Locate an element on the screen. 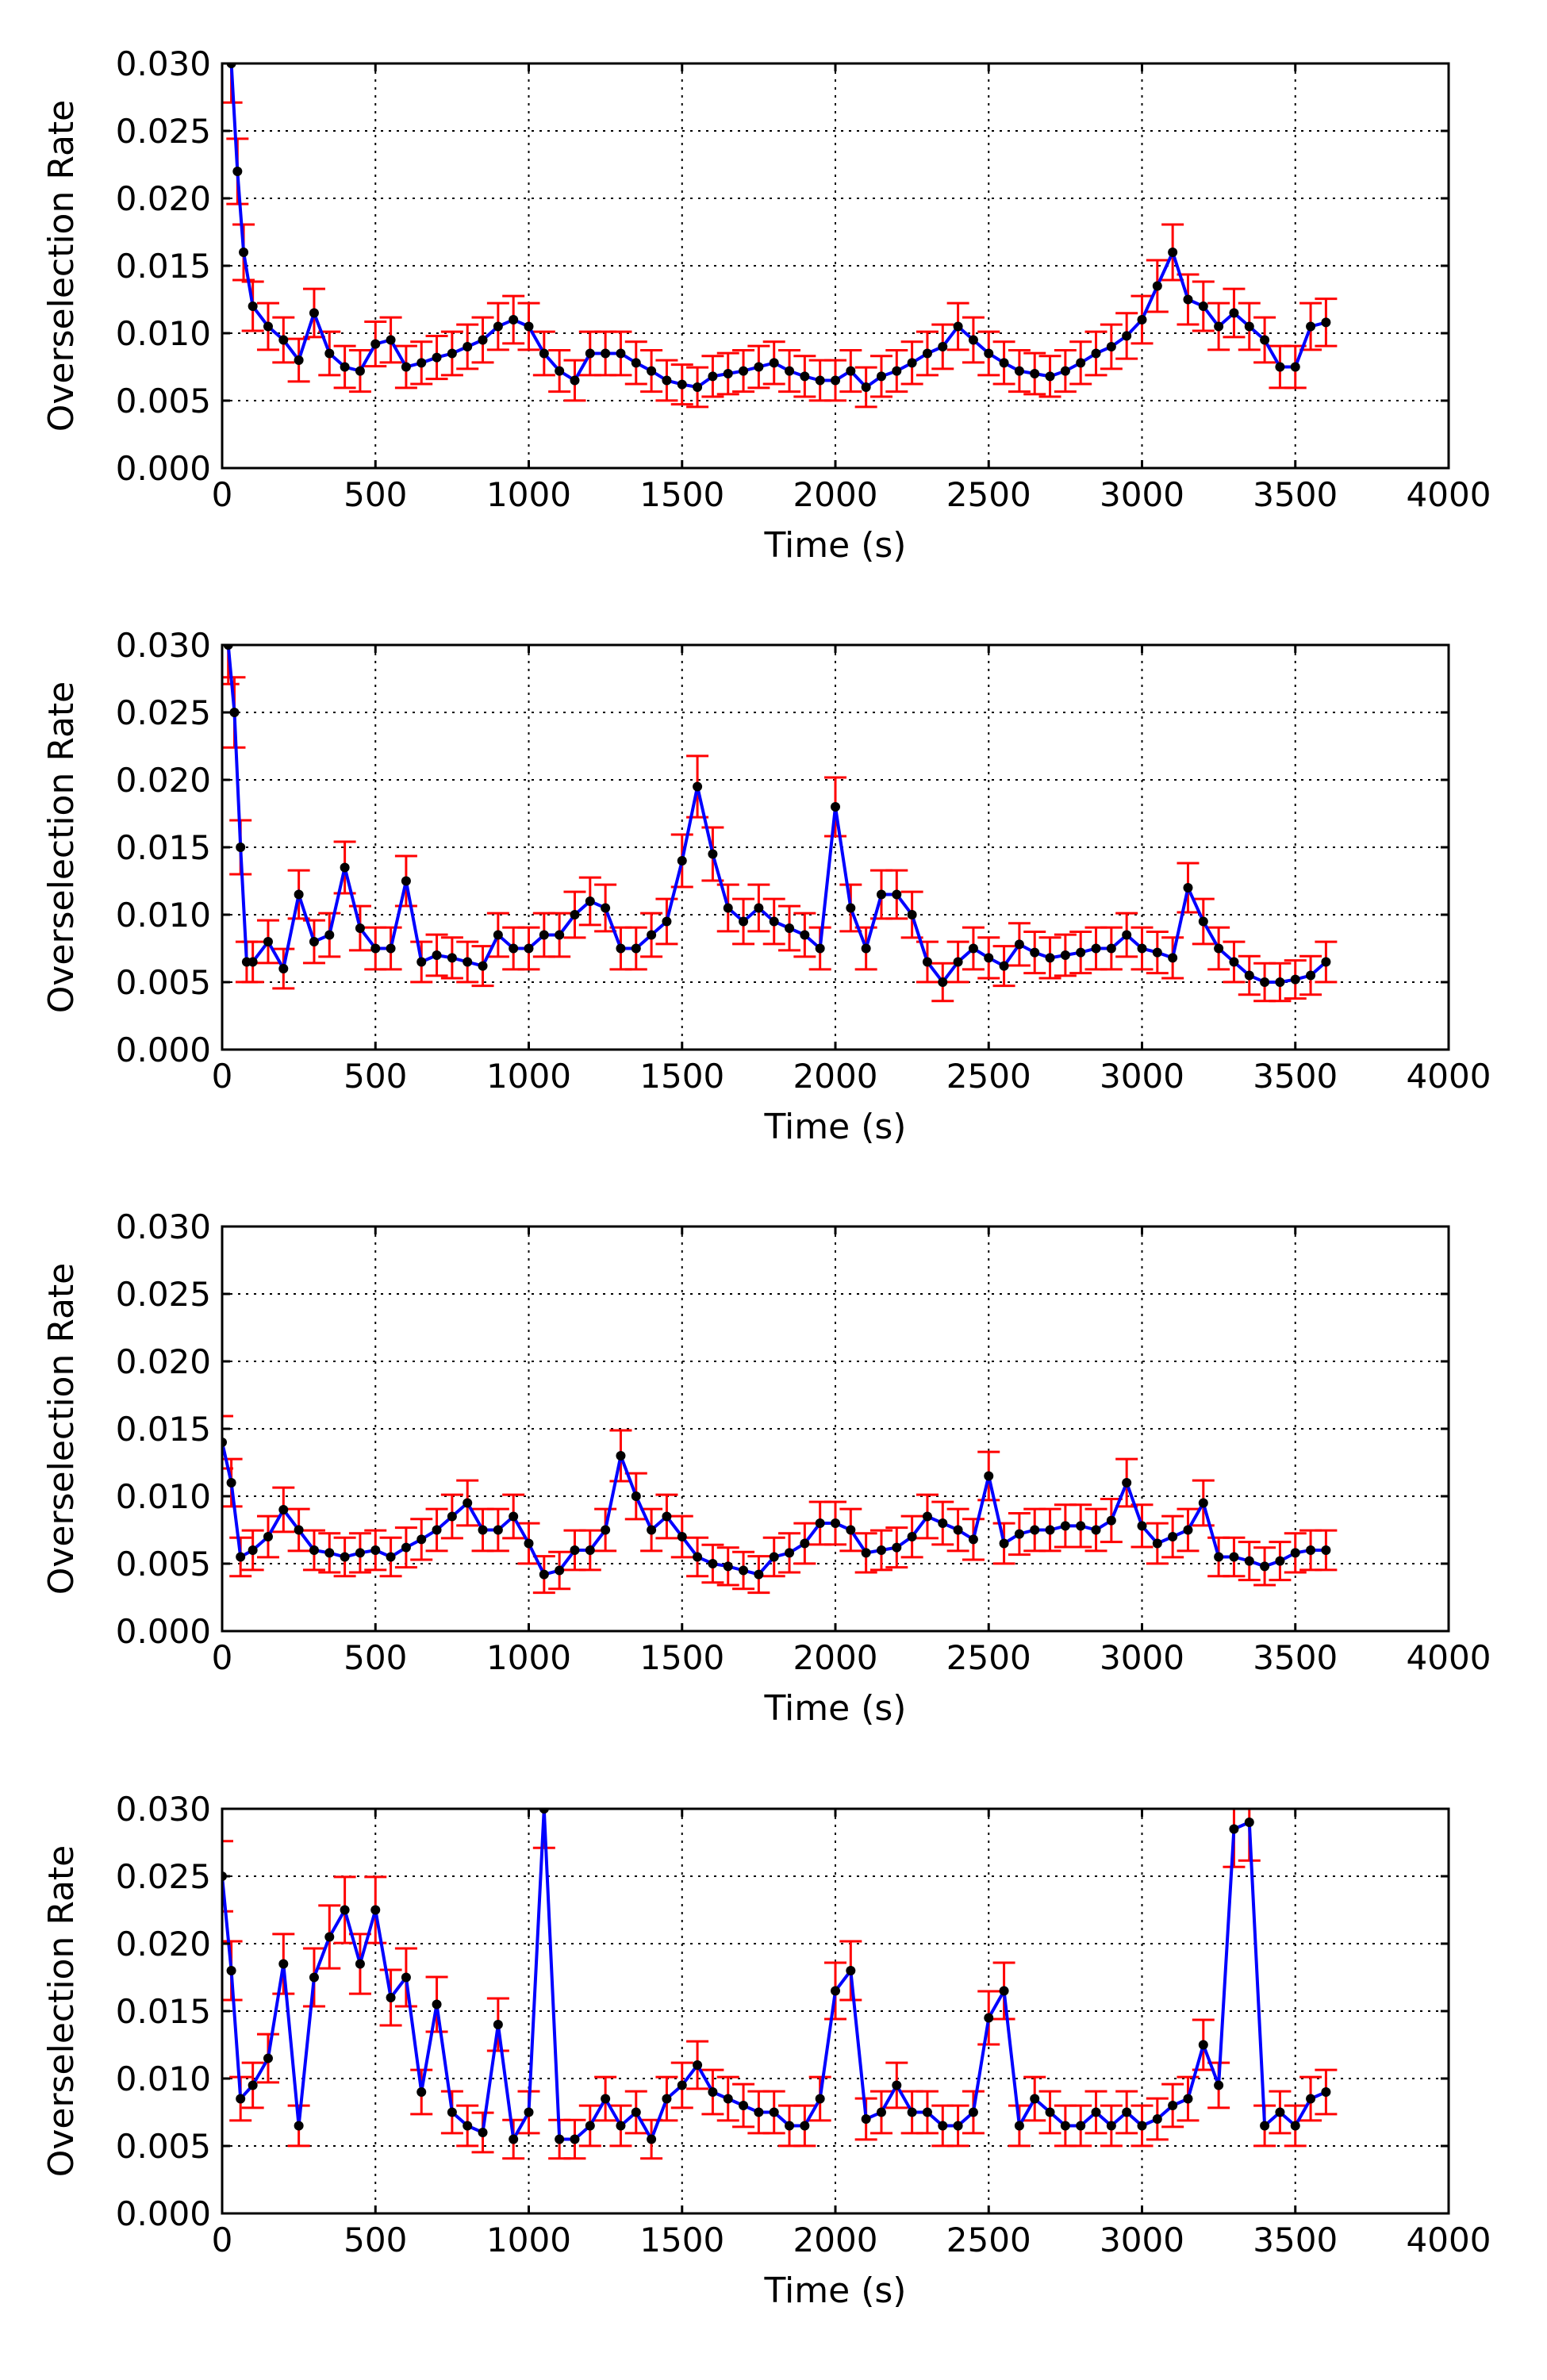 The image size is (1547, 2380). y-tick-label: 0.005 is located at coordinates (163, 2146).